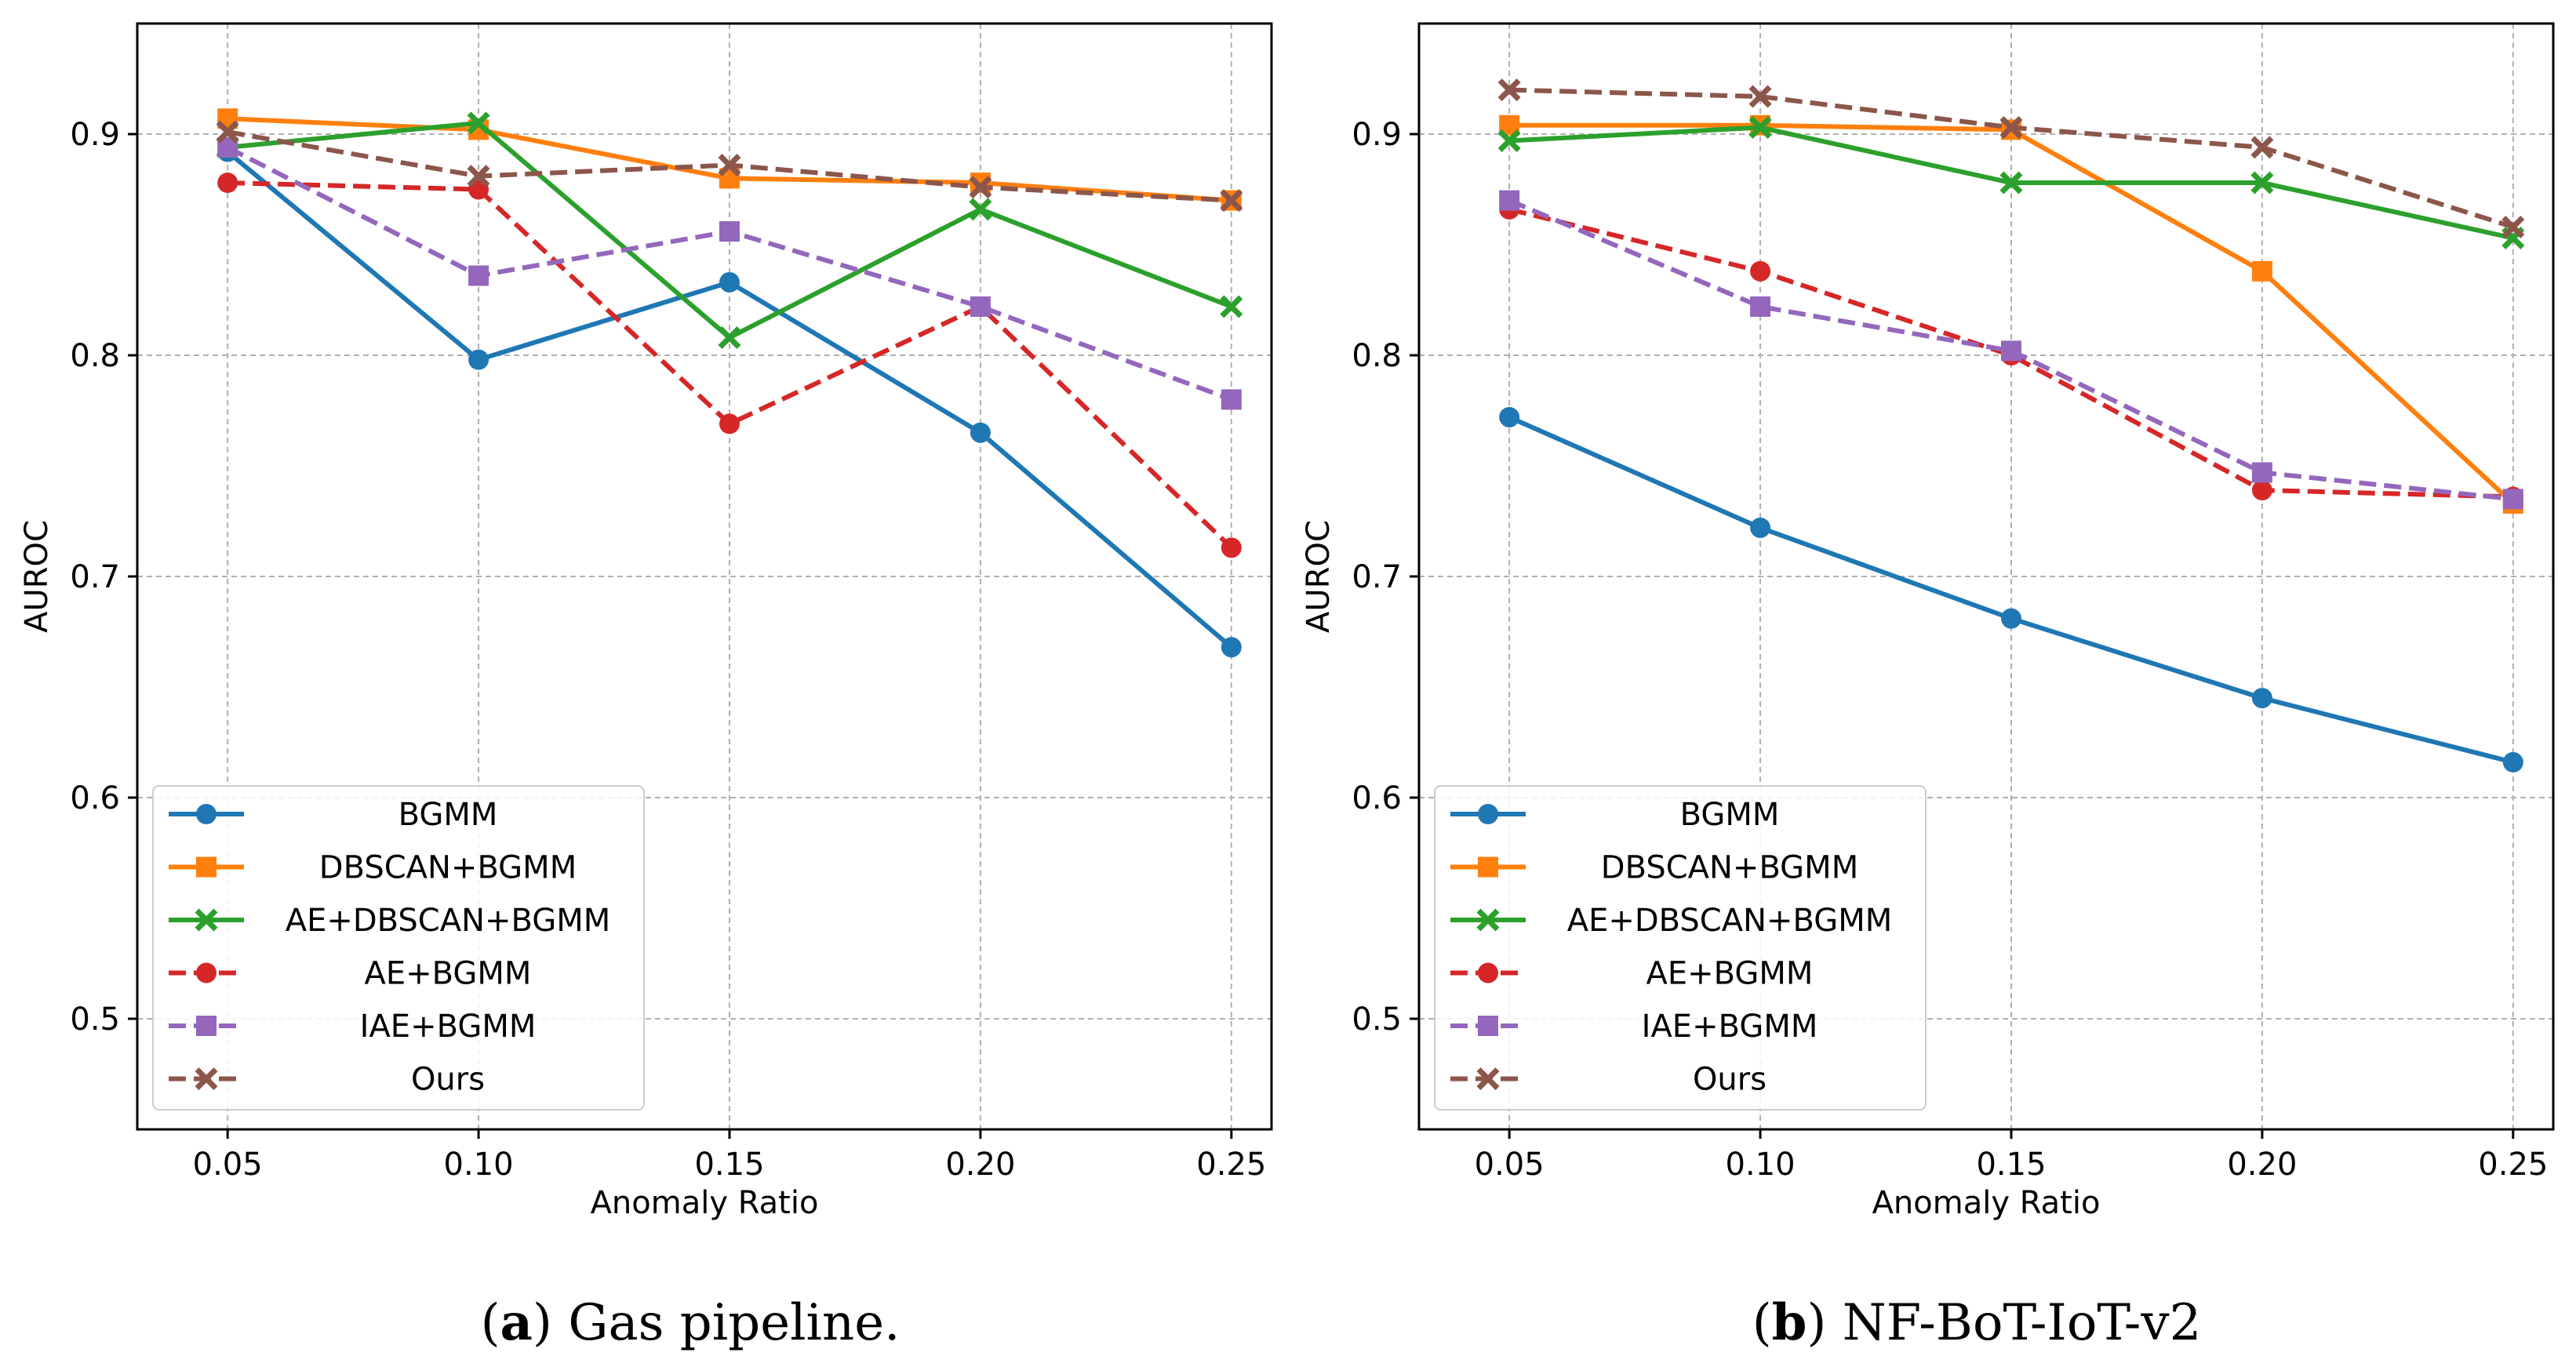 The height and width of the screenshot is (1367, 2576). Describe the element at coordinates (1986, 1203) in the screenshot. I see `x-axis-label: Anomaly Ratio` at that location.